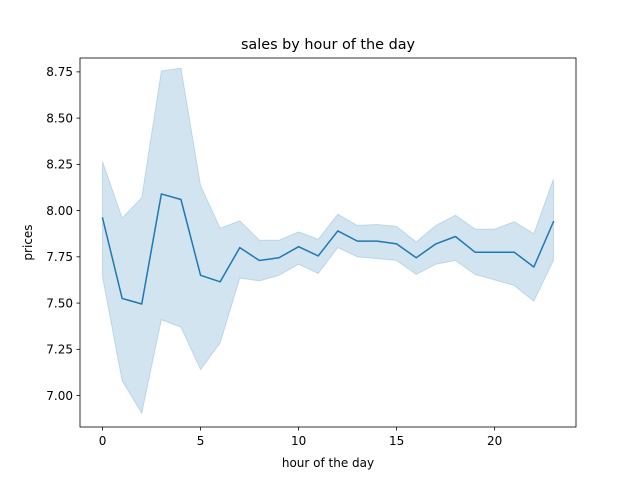  I want to click on chart-title: sales by hour of the day, so click(328, 45).